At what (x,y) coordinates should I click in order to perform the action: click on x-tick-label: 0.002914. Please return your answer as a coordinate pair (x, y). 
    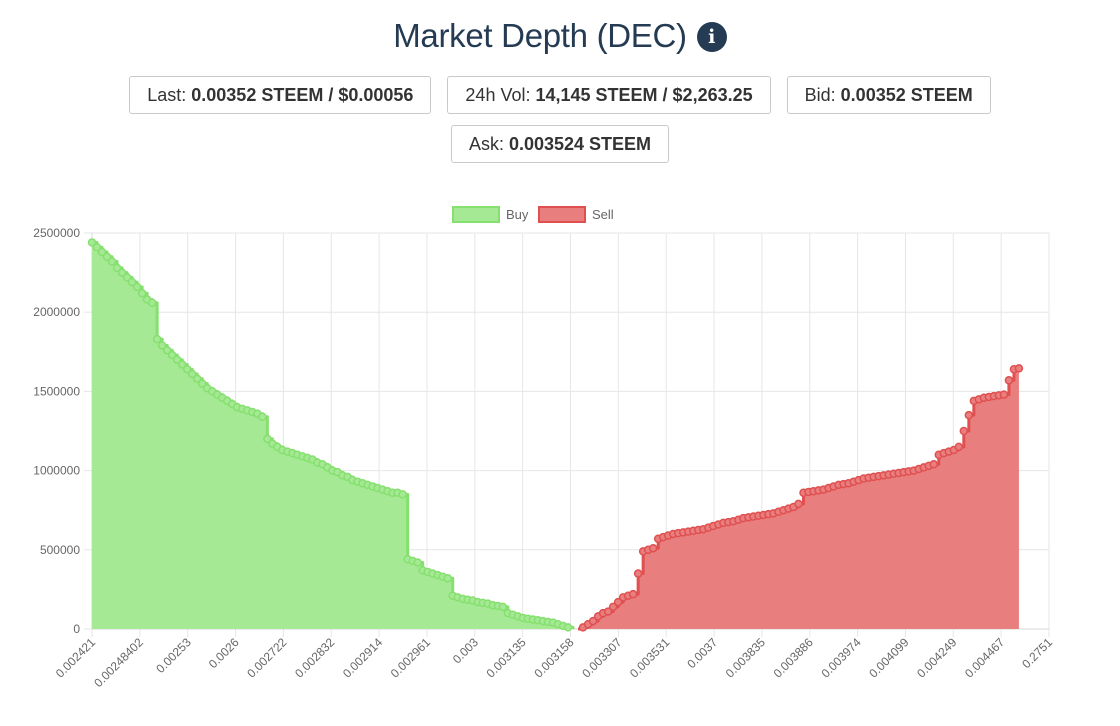
    Looking at the image, I should click on (363, 658).